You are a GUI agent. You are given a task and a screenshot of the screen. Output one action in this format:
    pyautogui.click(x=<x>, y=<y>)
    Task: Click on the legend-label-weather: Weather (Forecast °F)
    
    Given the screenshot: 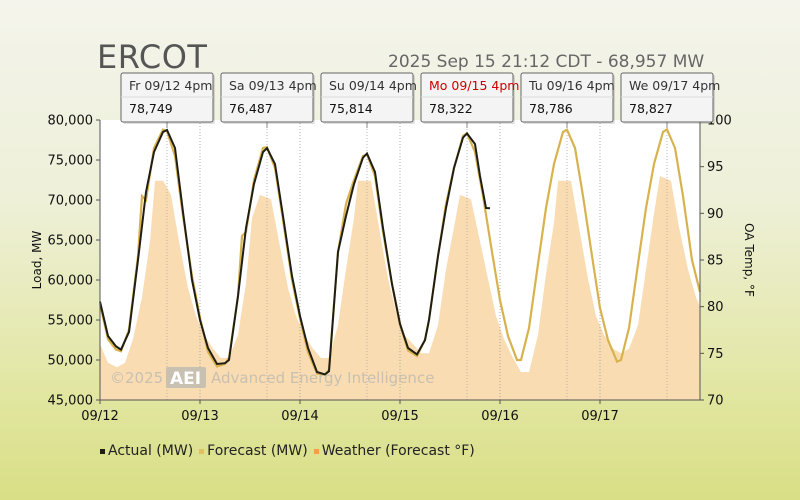 What is the action you would take?
    pyautogui.click(x=398, y=451)
    